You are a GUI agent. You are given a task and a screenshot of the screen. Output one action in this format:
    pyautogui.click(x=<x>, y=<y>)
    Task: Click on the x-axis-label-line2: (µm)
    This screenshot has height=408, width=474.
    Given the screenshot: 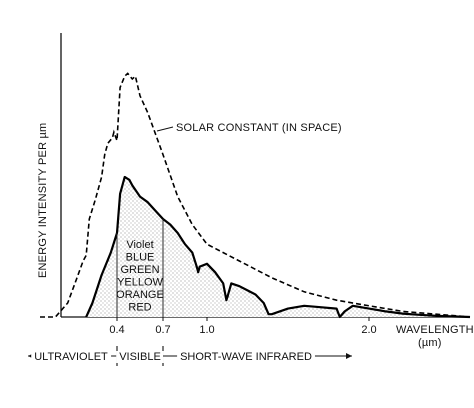 What is the action you would take?
    pyautogui.click(x=430, y=343)
    